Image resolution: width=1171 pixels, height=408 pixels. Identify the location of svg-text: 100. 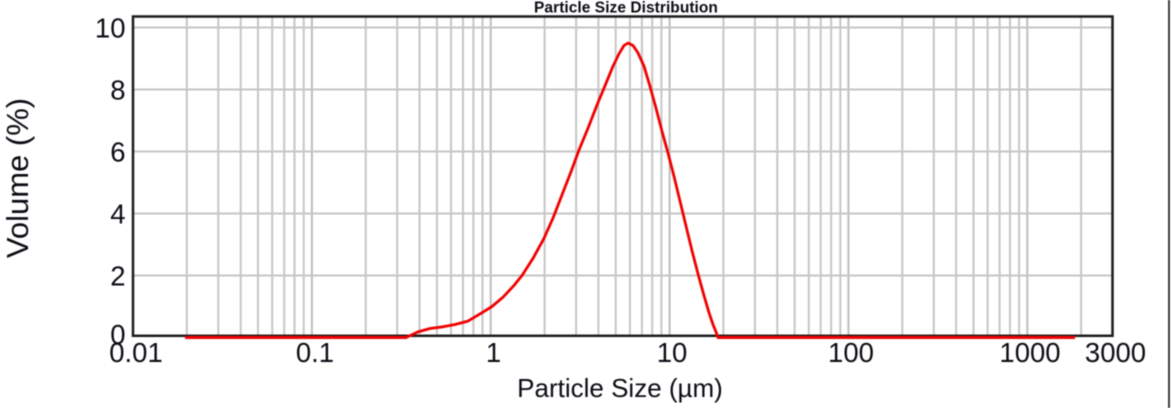
(851, 352).